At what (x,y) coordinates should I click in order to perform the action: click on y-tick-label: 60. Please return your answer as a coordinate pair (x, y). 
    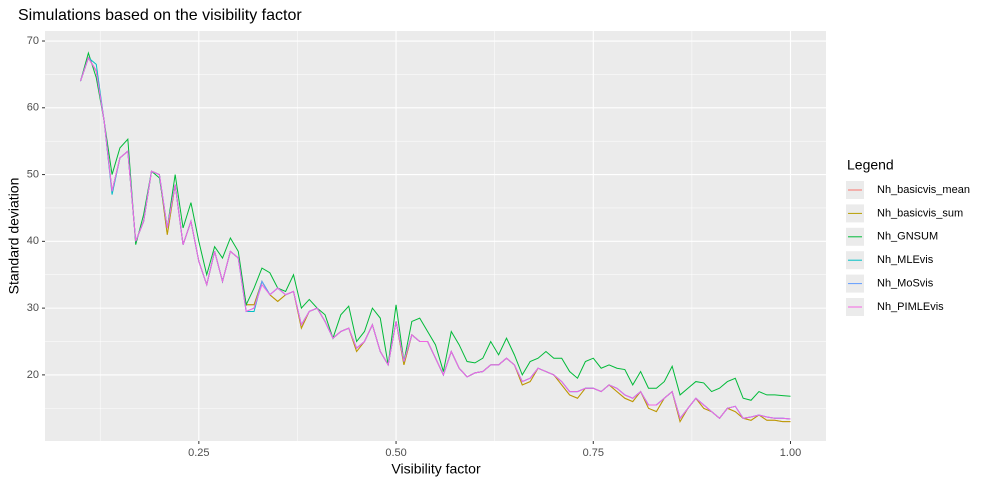
    Looking at the image, I should click on (33, 108).